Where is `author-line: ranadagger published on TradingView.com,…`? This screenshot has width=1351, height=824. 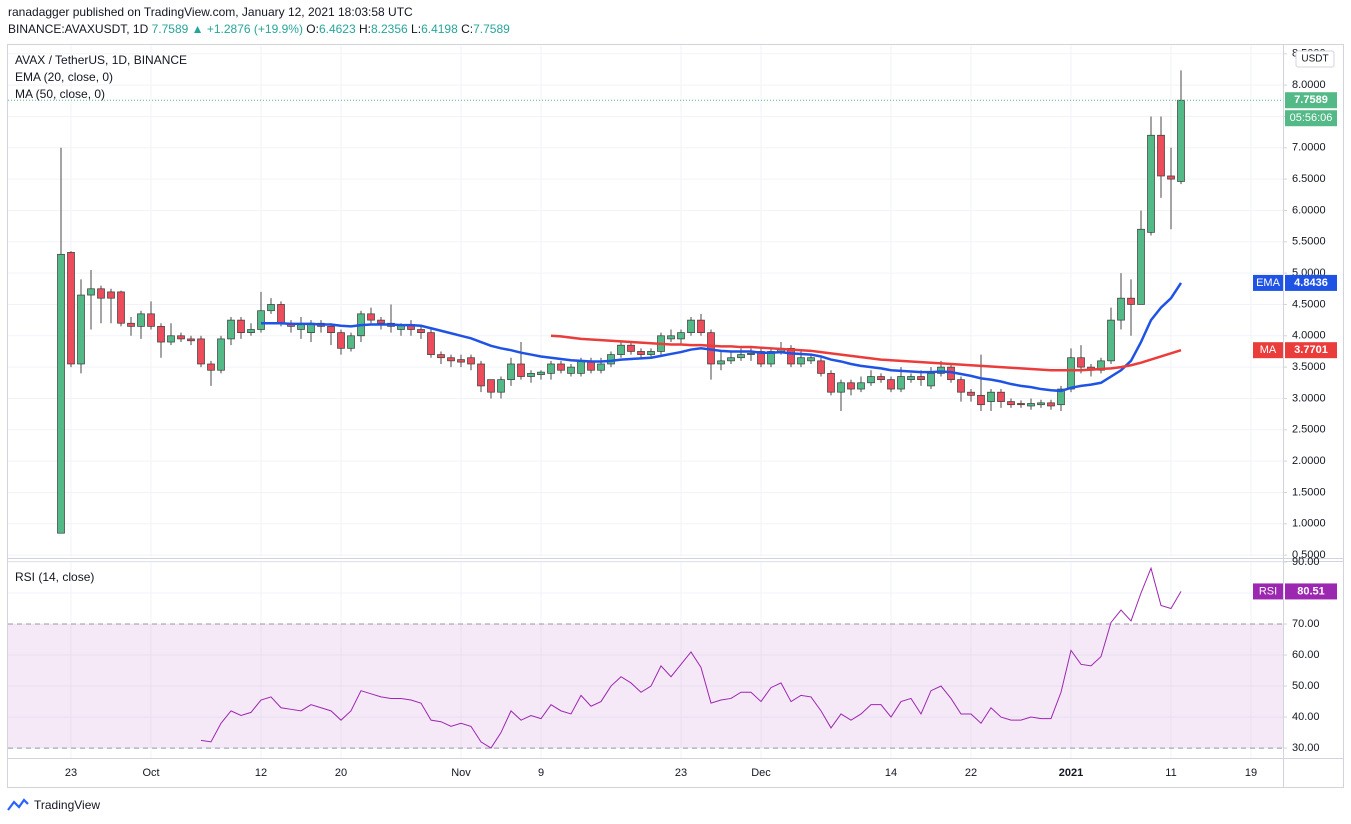
author-line: ranadagger published on TradingView.com,… is located at coordinates (210, 12).